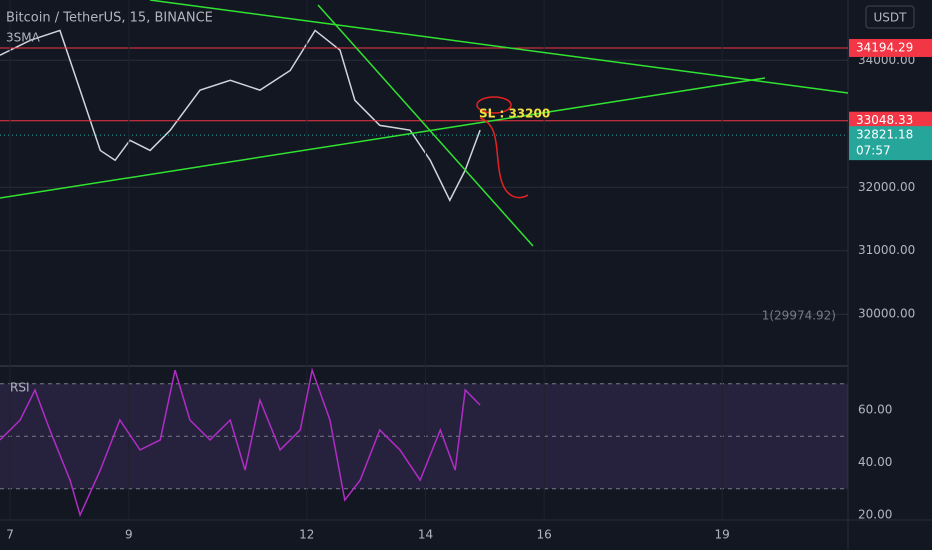 This screenshot has height=550, width=932. I want to click on x-tick-label: 19, so click(722, 535).